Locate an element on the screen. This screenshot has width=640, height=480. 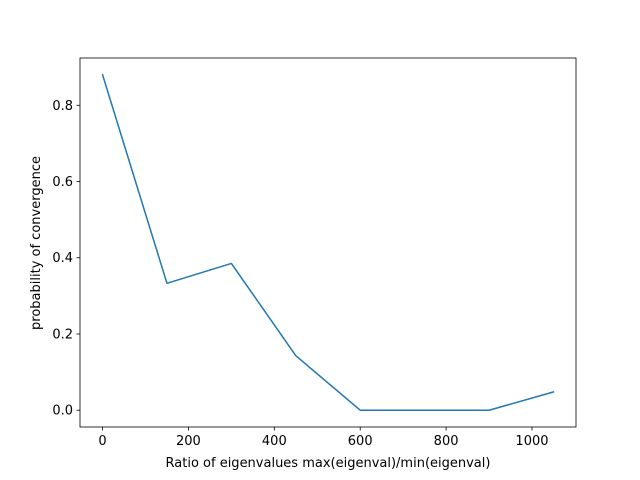
x-tick-label-600: 600 is located at coordinates (360, 441).